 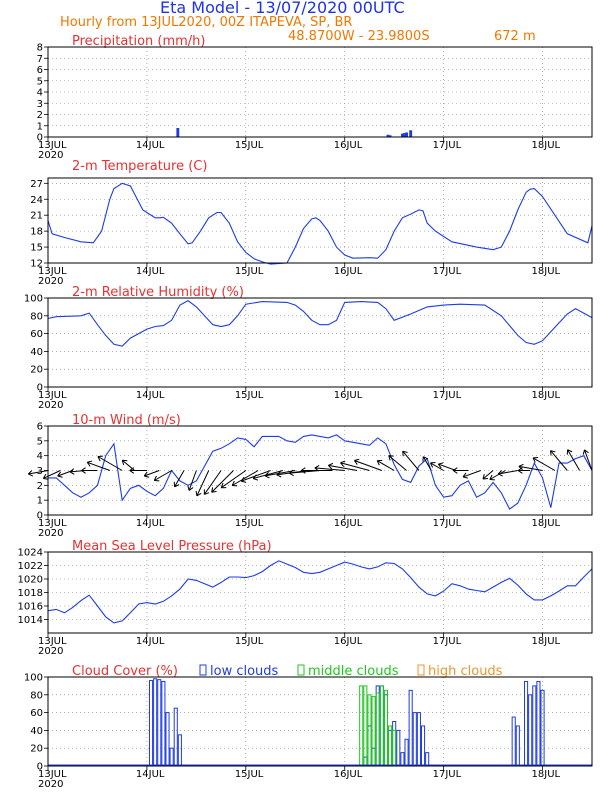 I want to click on y-tick-label: 60, so click(x=36, y=334).